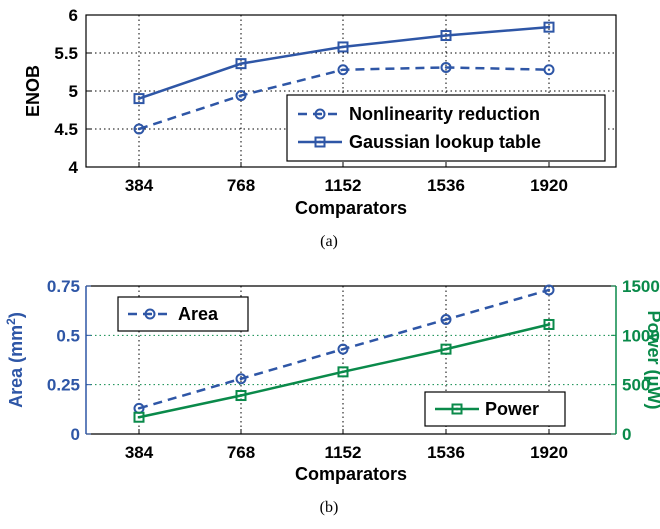  I want to click on y-left-tick-label: 0.75, so click(63, 286).